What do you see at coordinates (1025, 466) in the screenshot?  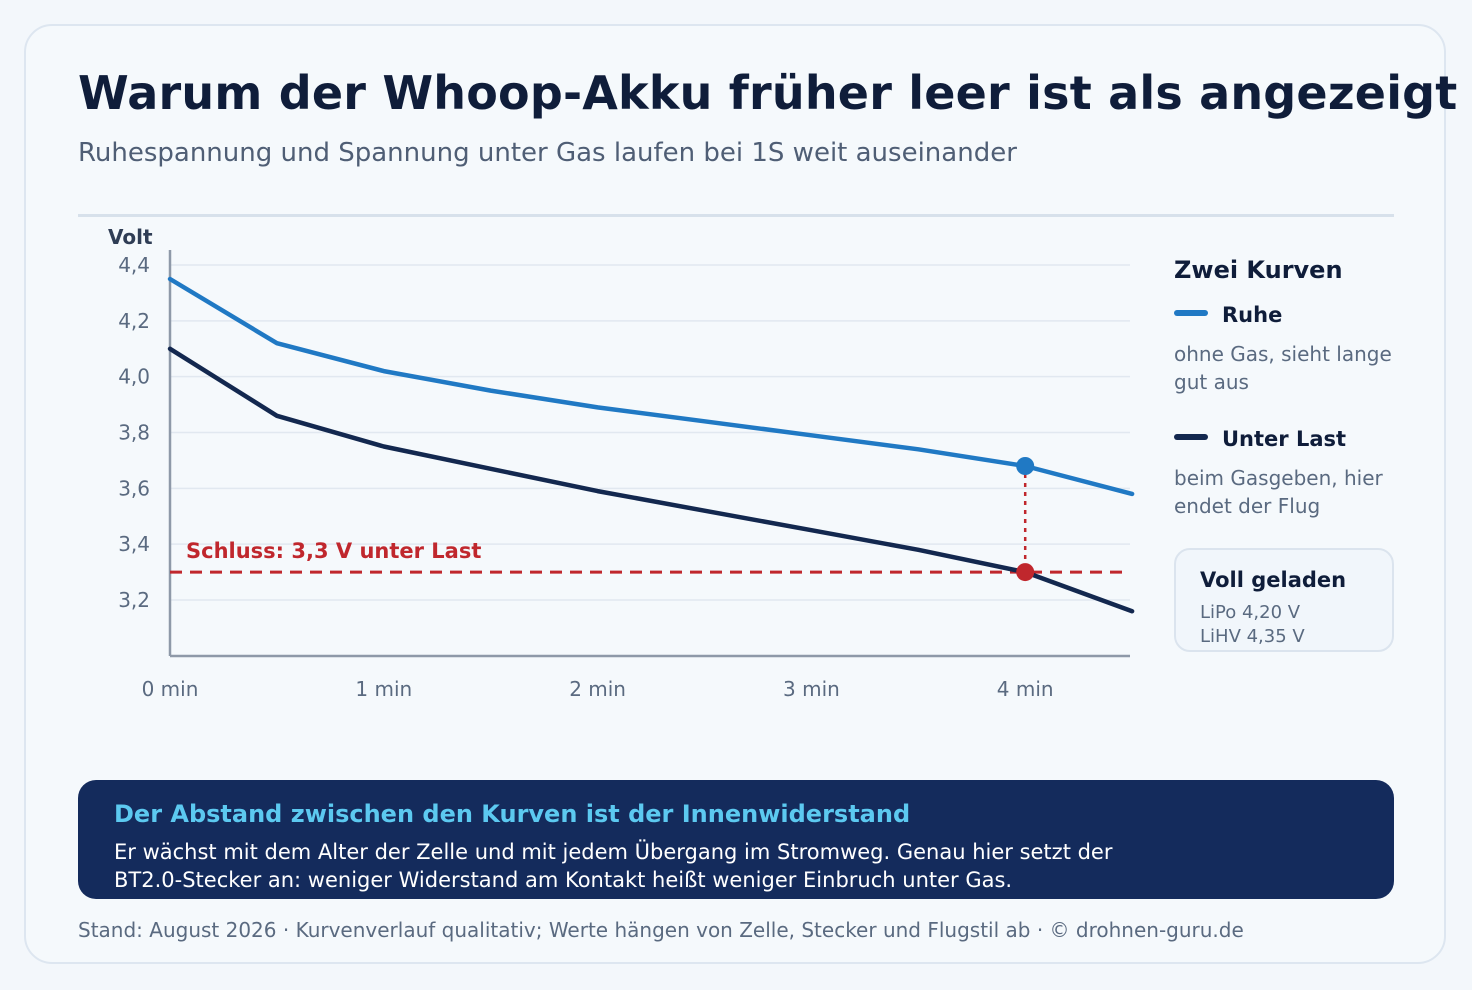 I see `marker-ruhe` at bounding box center [1025, 466].